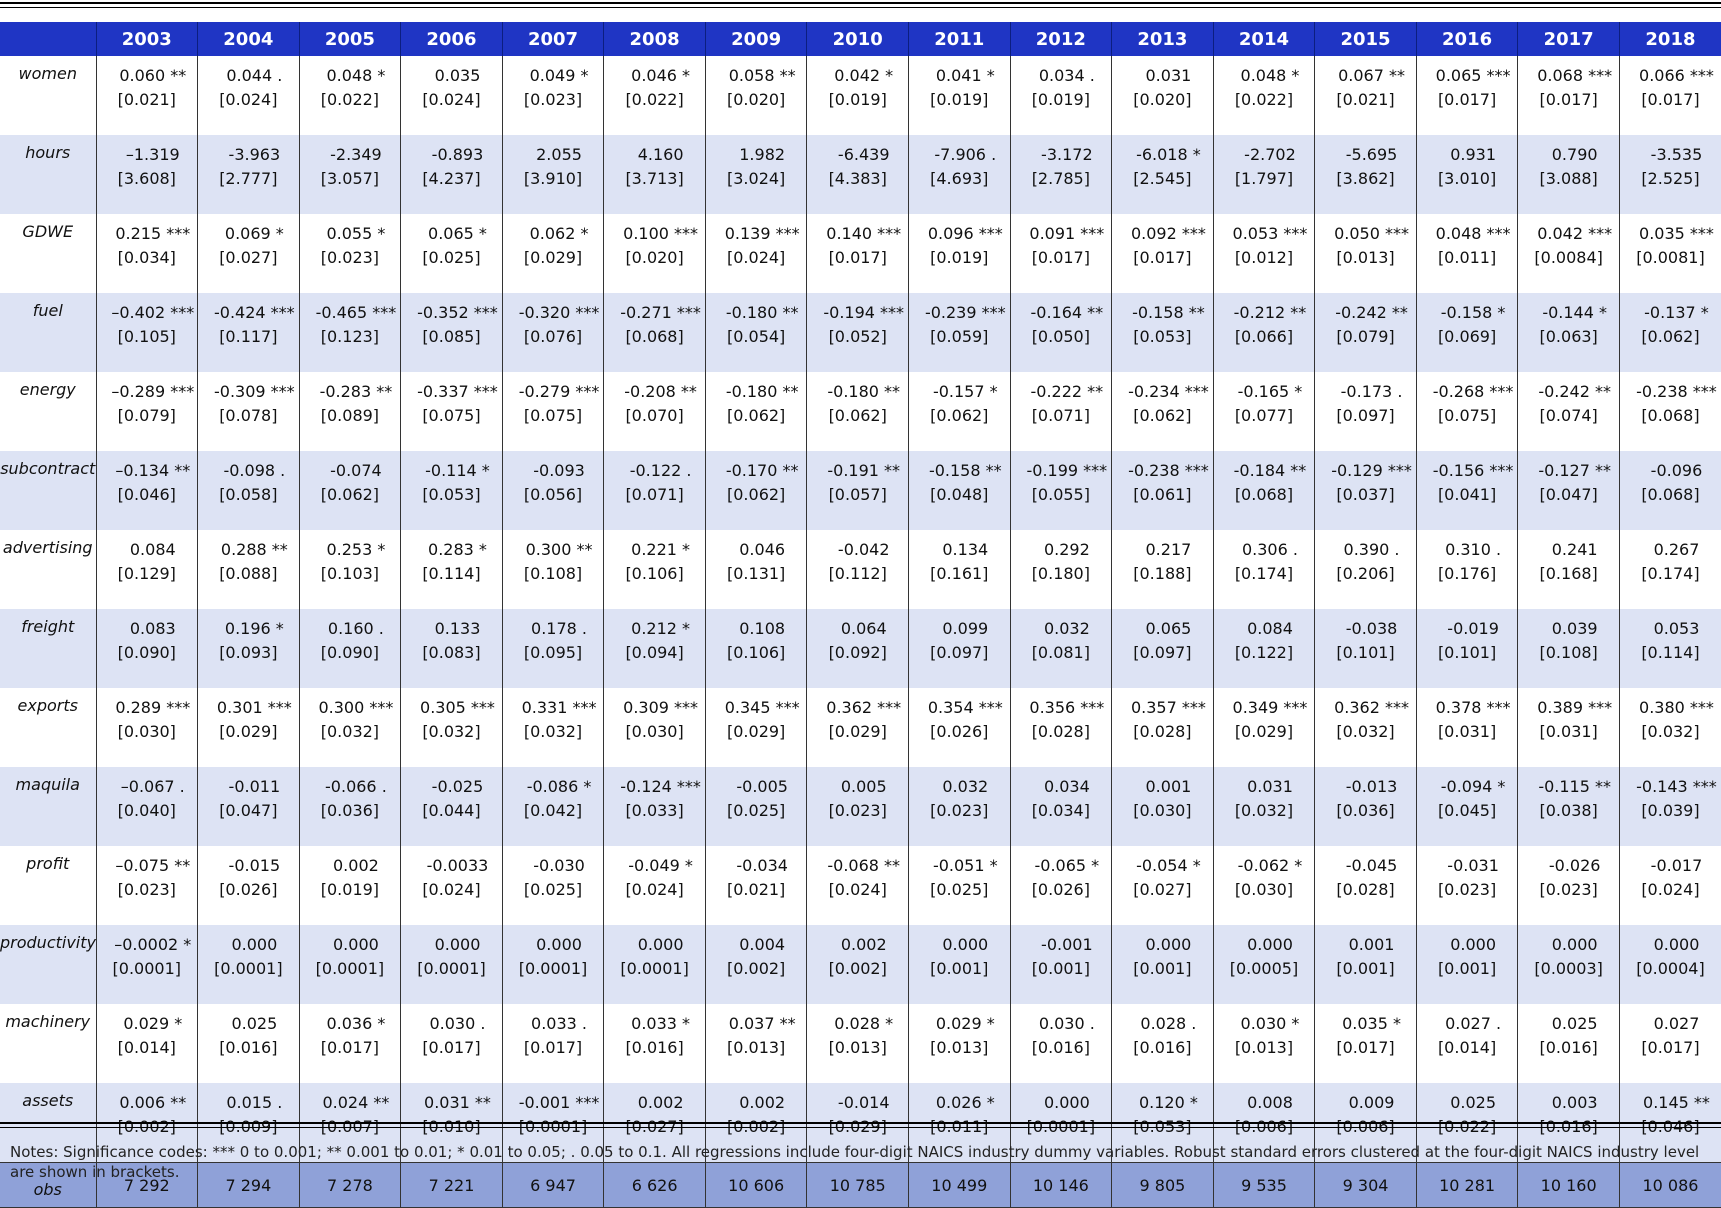 This screenshot has width=1721, height=1208. Describe the element at coordinates (1371, 470) in the screenshot. I see `coefficient: -0.129 ***` at that location.